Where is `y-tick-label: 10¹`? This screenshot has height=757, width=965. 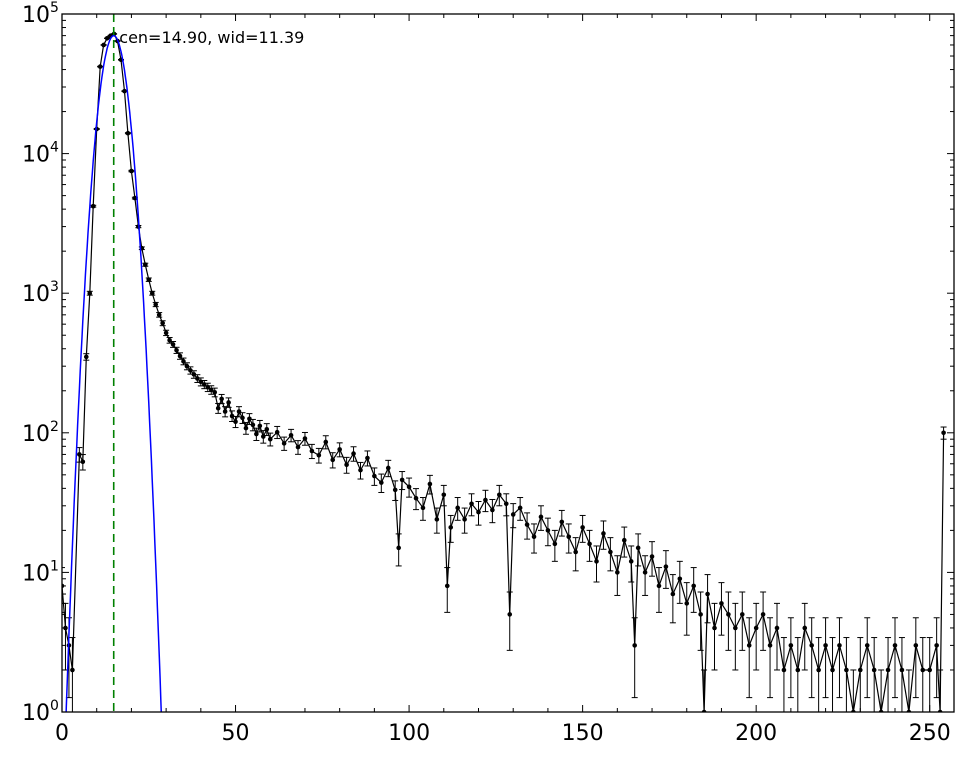
y-tick-label: 10¹ is located at coordinates (40, 572).